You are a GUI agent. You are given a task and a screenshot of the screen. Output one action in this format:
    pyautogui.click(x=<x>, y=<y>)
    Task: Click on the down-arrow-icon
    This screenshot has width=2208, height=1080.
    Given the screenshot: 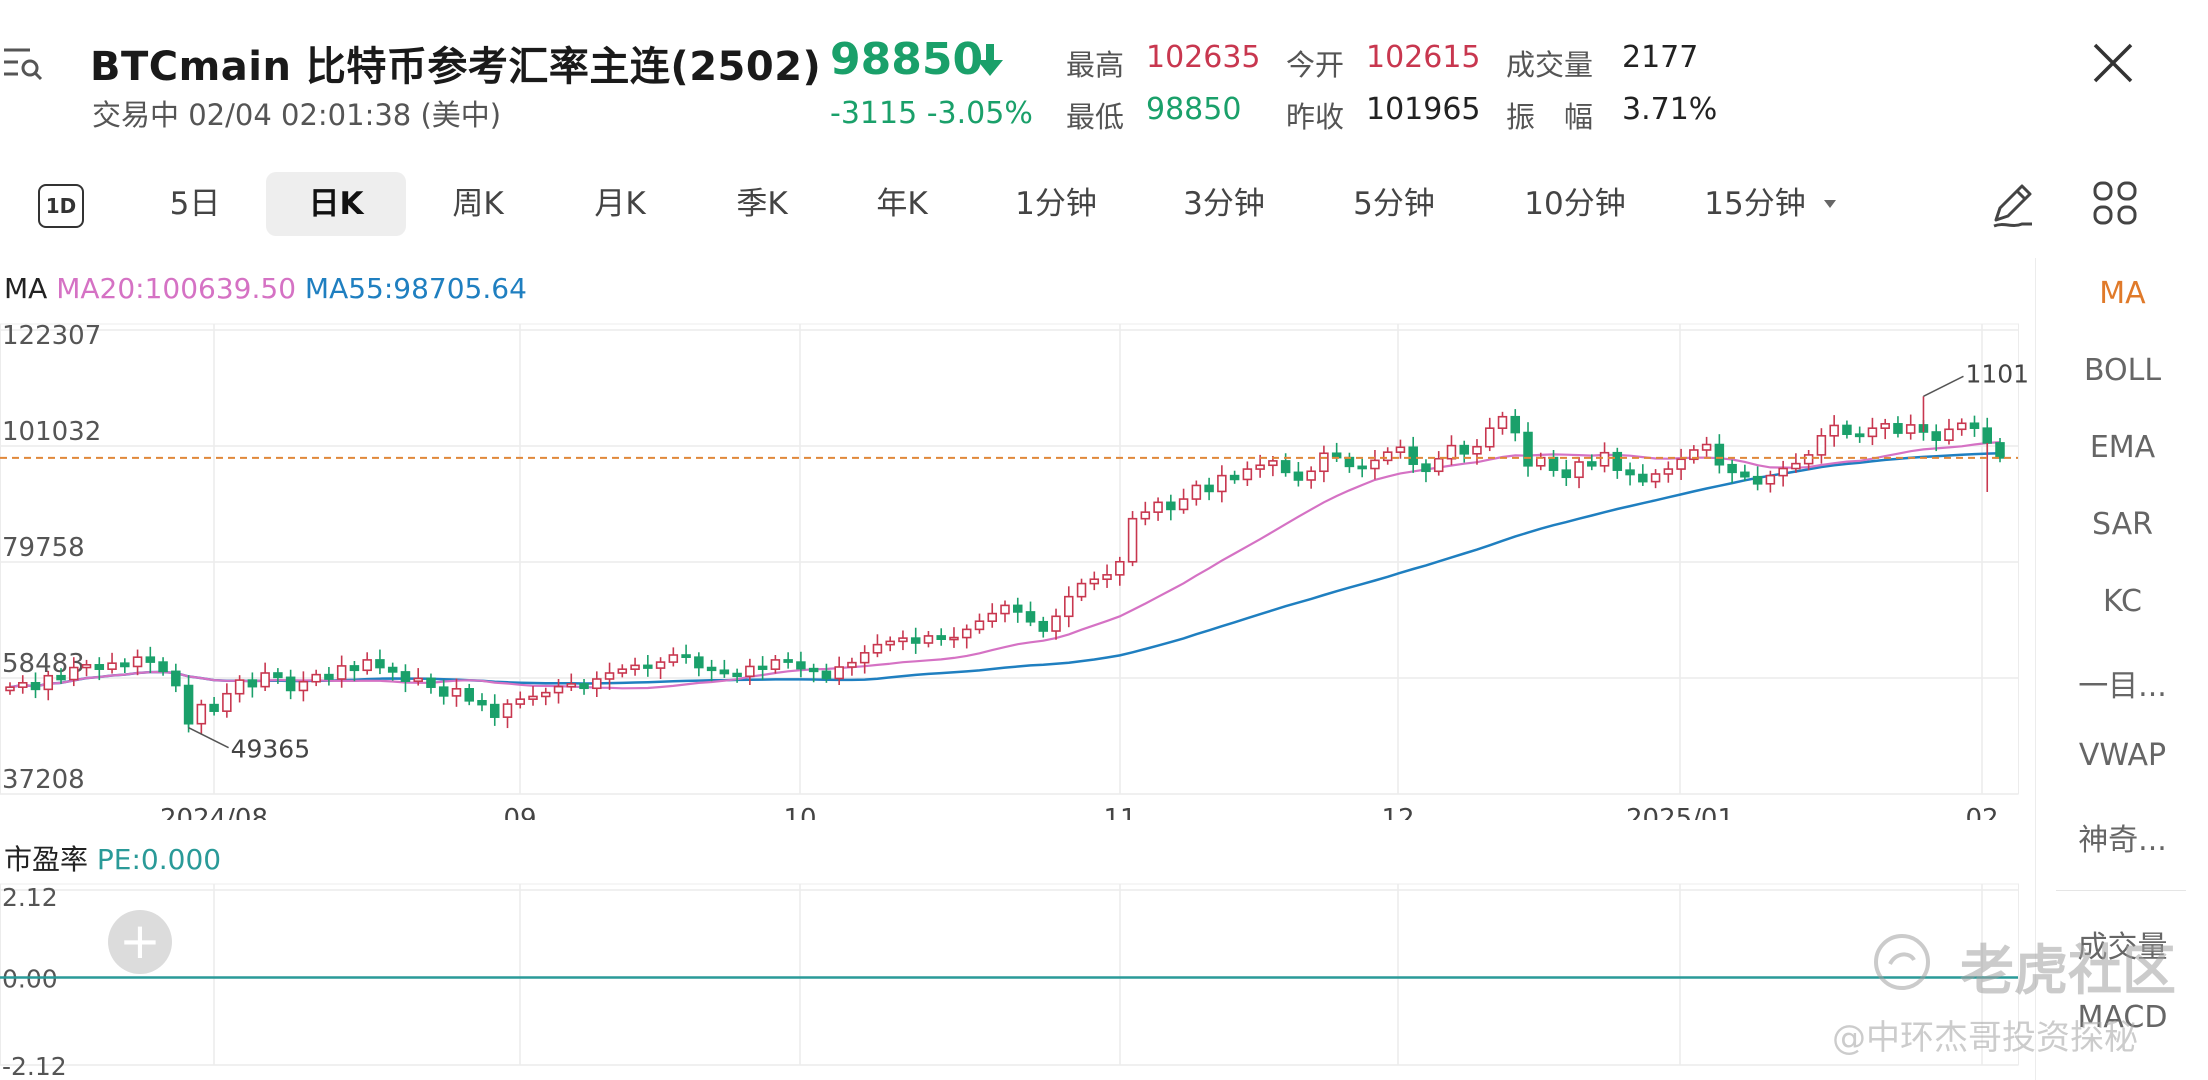 What is the action you would take?
    pyautogui.click(x=990, y=60)
    